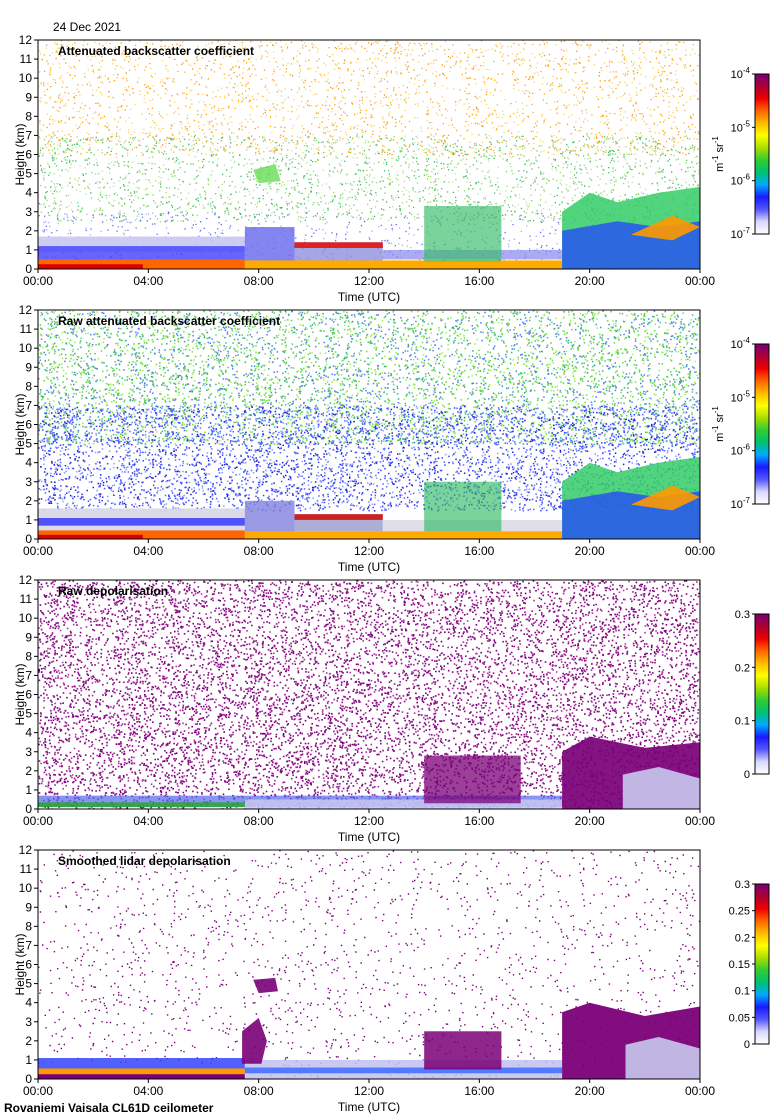 The image size is (780, 1120). What do you see at coordinates (742, 615) in the screenshot?
I see `colorbar-tick-label: 0.3` at bounding box center [742, 615].